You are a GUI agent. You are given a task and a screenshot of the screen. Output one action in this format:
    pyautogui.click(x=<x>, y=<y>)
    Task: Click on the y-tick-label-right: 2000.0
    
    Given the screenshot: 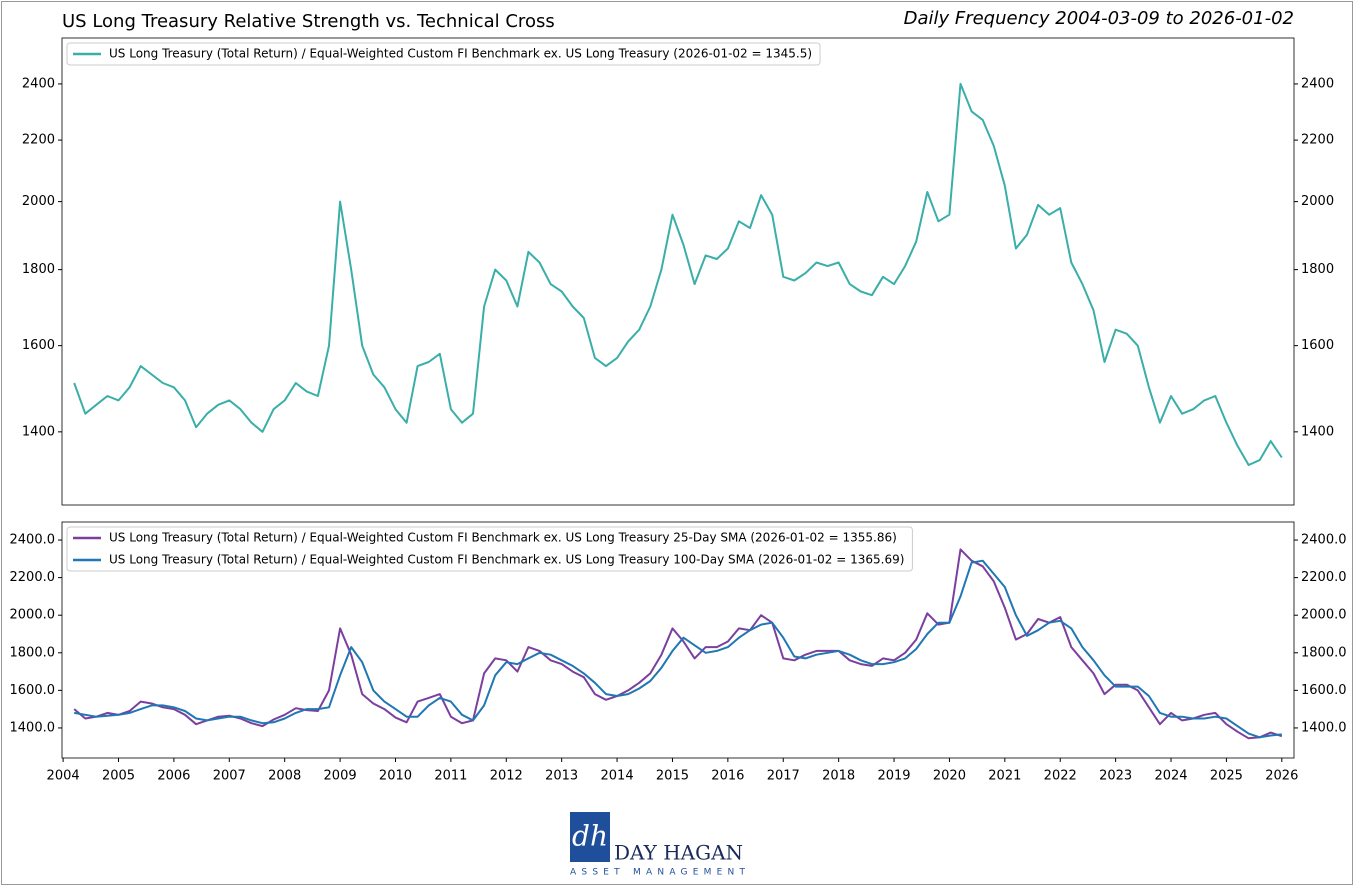 What is the action you would take?
    pyautogui.click(x=1324, y=615)
    